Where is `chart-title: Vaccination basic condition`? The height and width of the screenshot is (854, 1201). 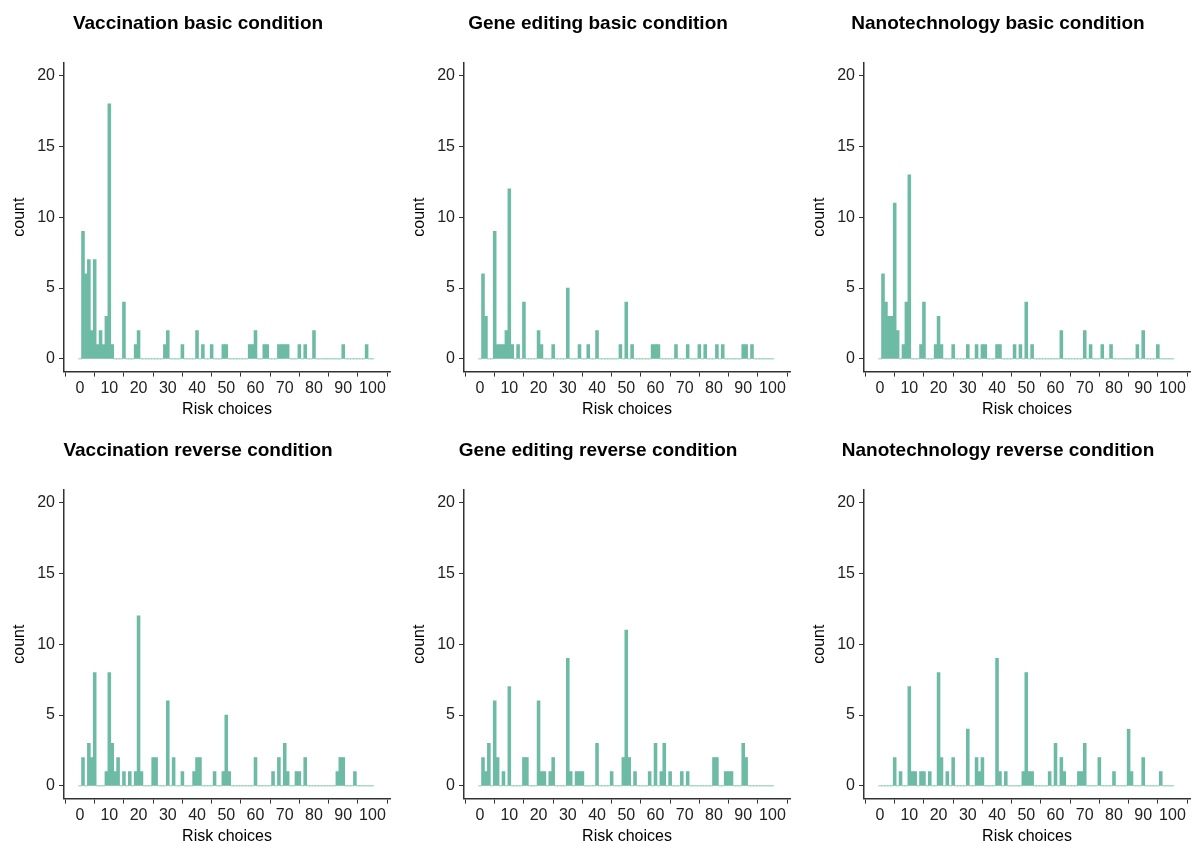 chart-title: Vaccination basic condition is located at coordinates (198, 22).